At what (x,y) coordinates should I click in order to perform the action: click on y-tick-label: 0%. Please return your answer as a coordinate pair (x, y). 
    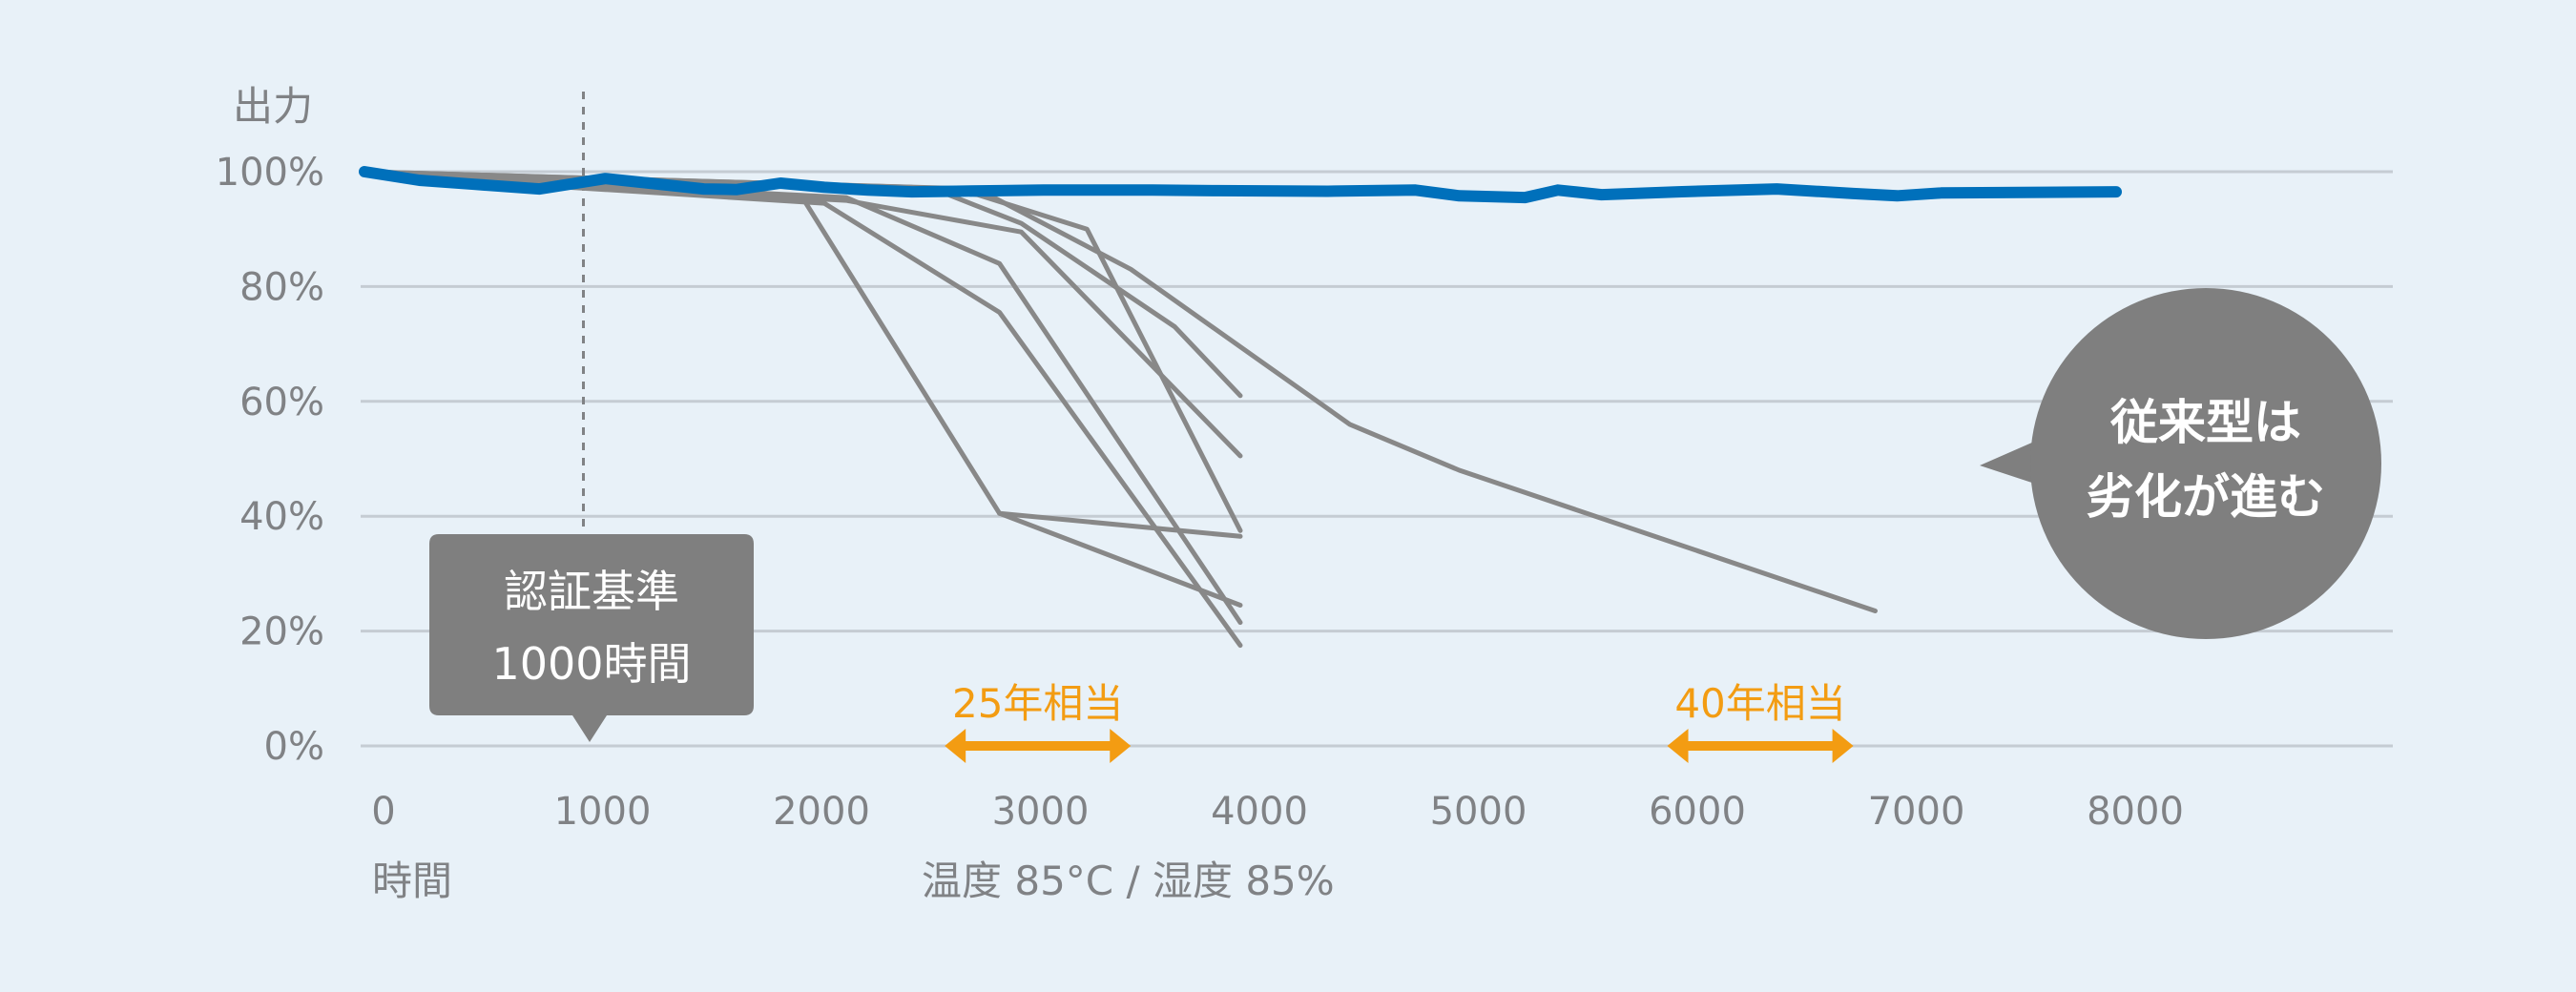
    Looking at the image, I should click on (294, 747).